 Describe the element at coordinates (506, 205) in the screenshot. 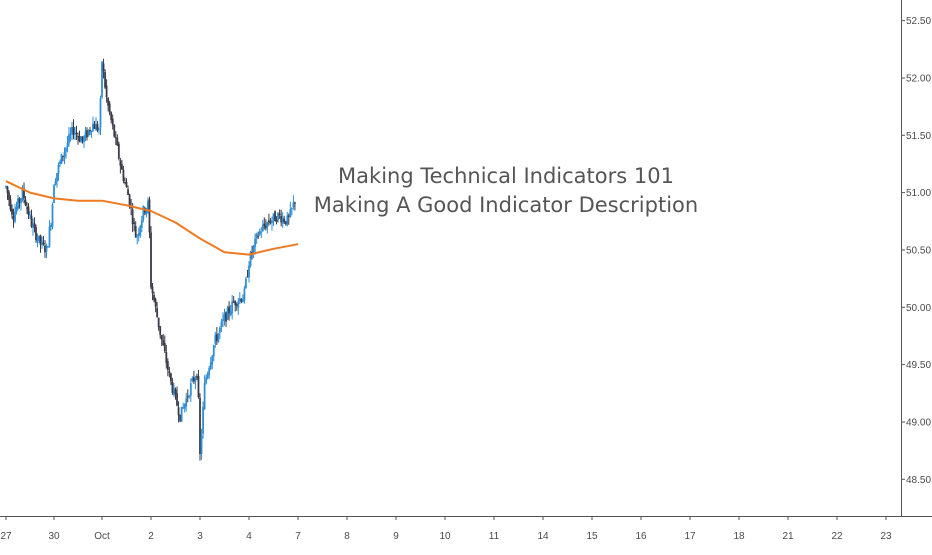

I see `annotation-line-2: Making A Good Indicator Description` at that location.